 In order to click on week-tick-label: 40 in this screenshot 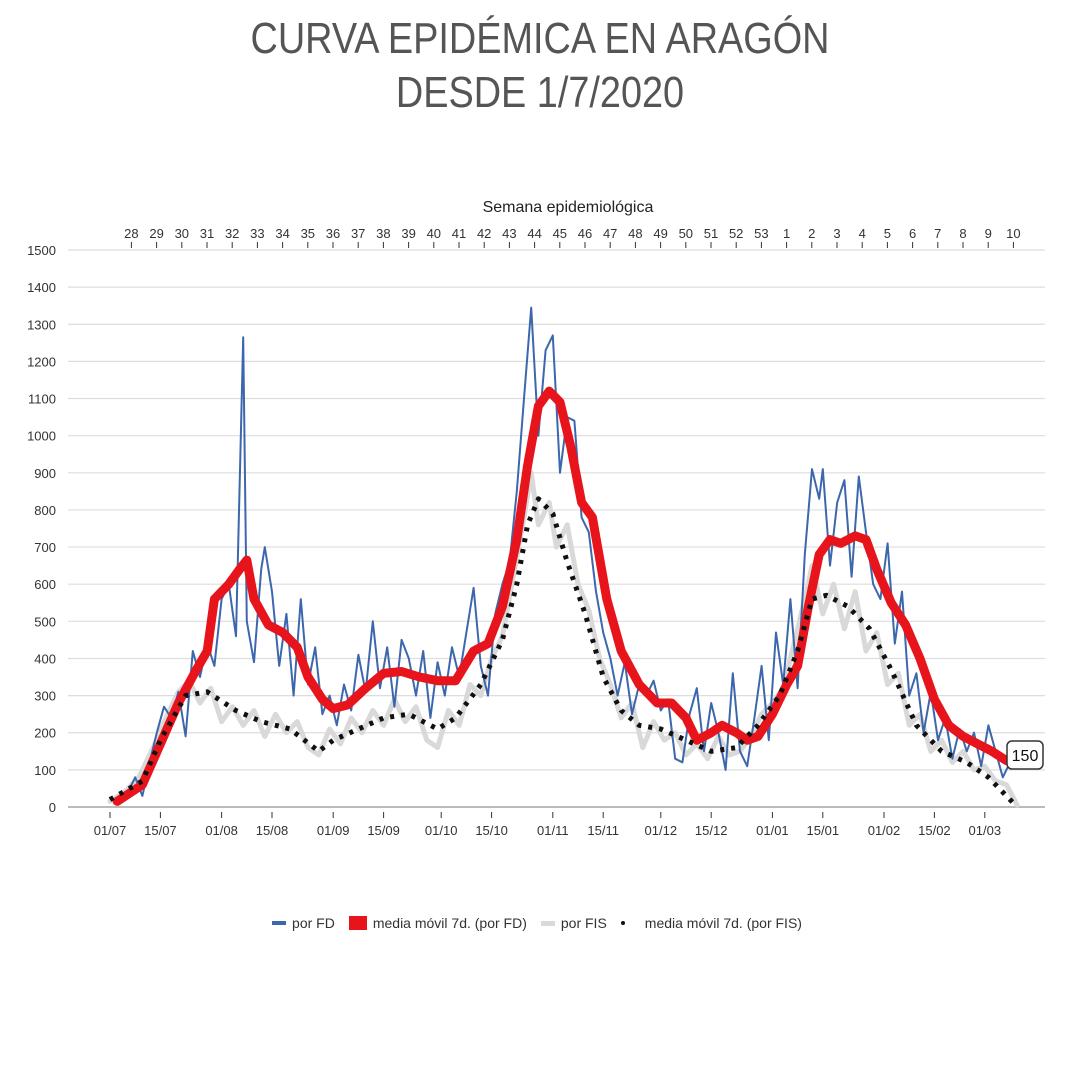, I will do `click(434, 233)`.